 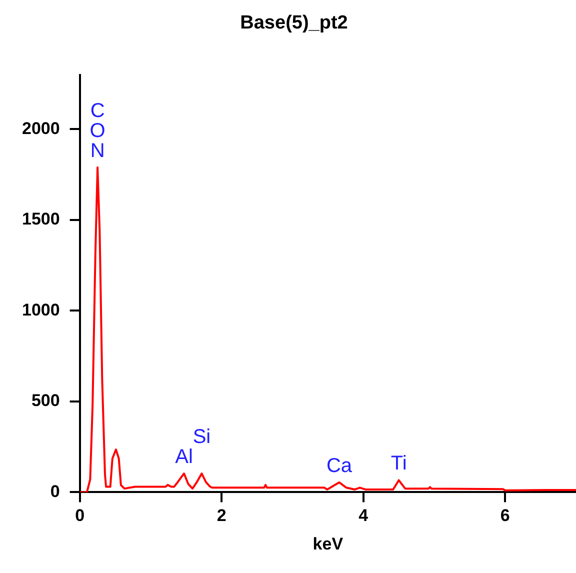 I want to click on annotation: Ca, so click(x=339, y=465).